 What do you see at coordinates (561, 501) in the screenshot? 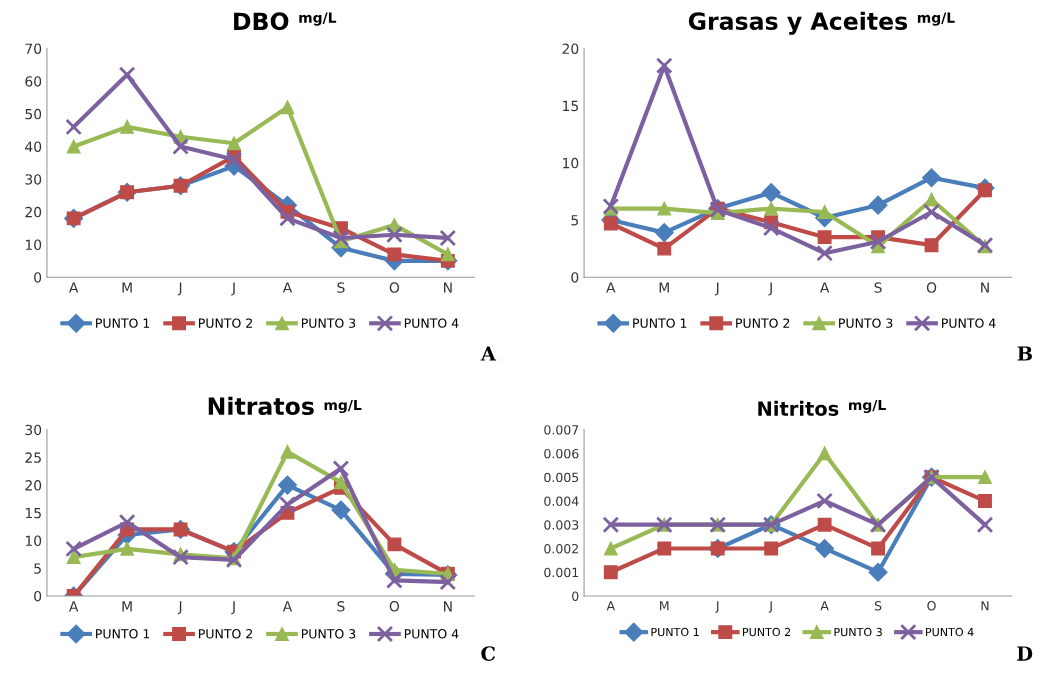
I see `y-tick-label: 0.004` at bounding box center [561, 501].